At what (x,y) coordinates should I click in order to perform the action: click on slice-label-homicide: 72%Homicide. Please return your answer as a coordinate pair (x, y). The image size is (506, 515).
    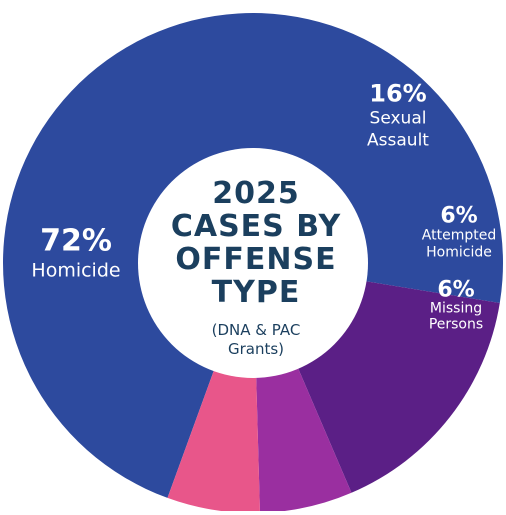
    Looking at the image, I should click on (75, 253).